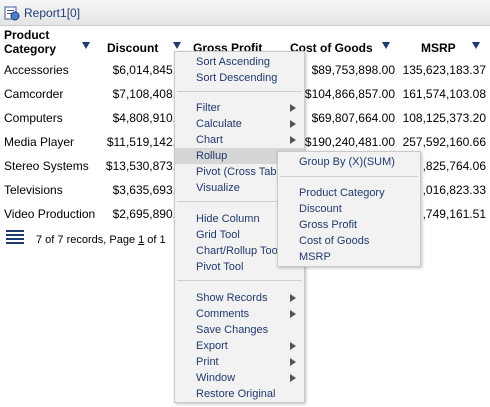 The width and height of the screenshot is (490, 407). What do you see at coordinates (238, 251) in the screenshot?
I see `menu-item-chart-rollup-tool: Chart/Rollup Tool` at bounding box center [238, 251].